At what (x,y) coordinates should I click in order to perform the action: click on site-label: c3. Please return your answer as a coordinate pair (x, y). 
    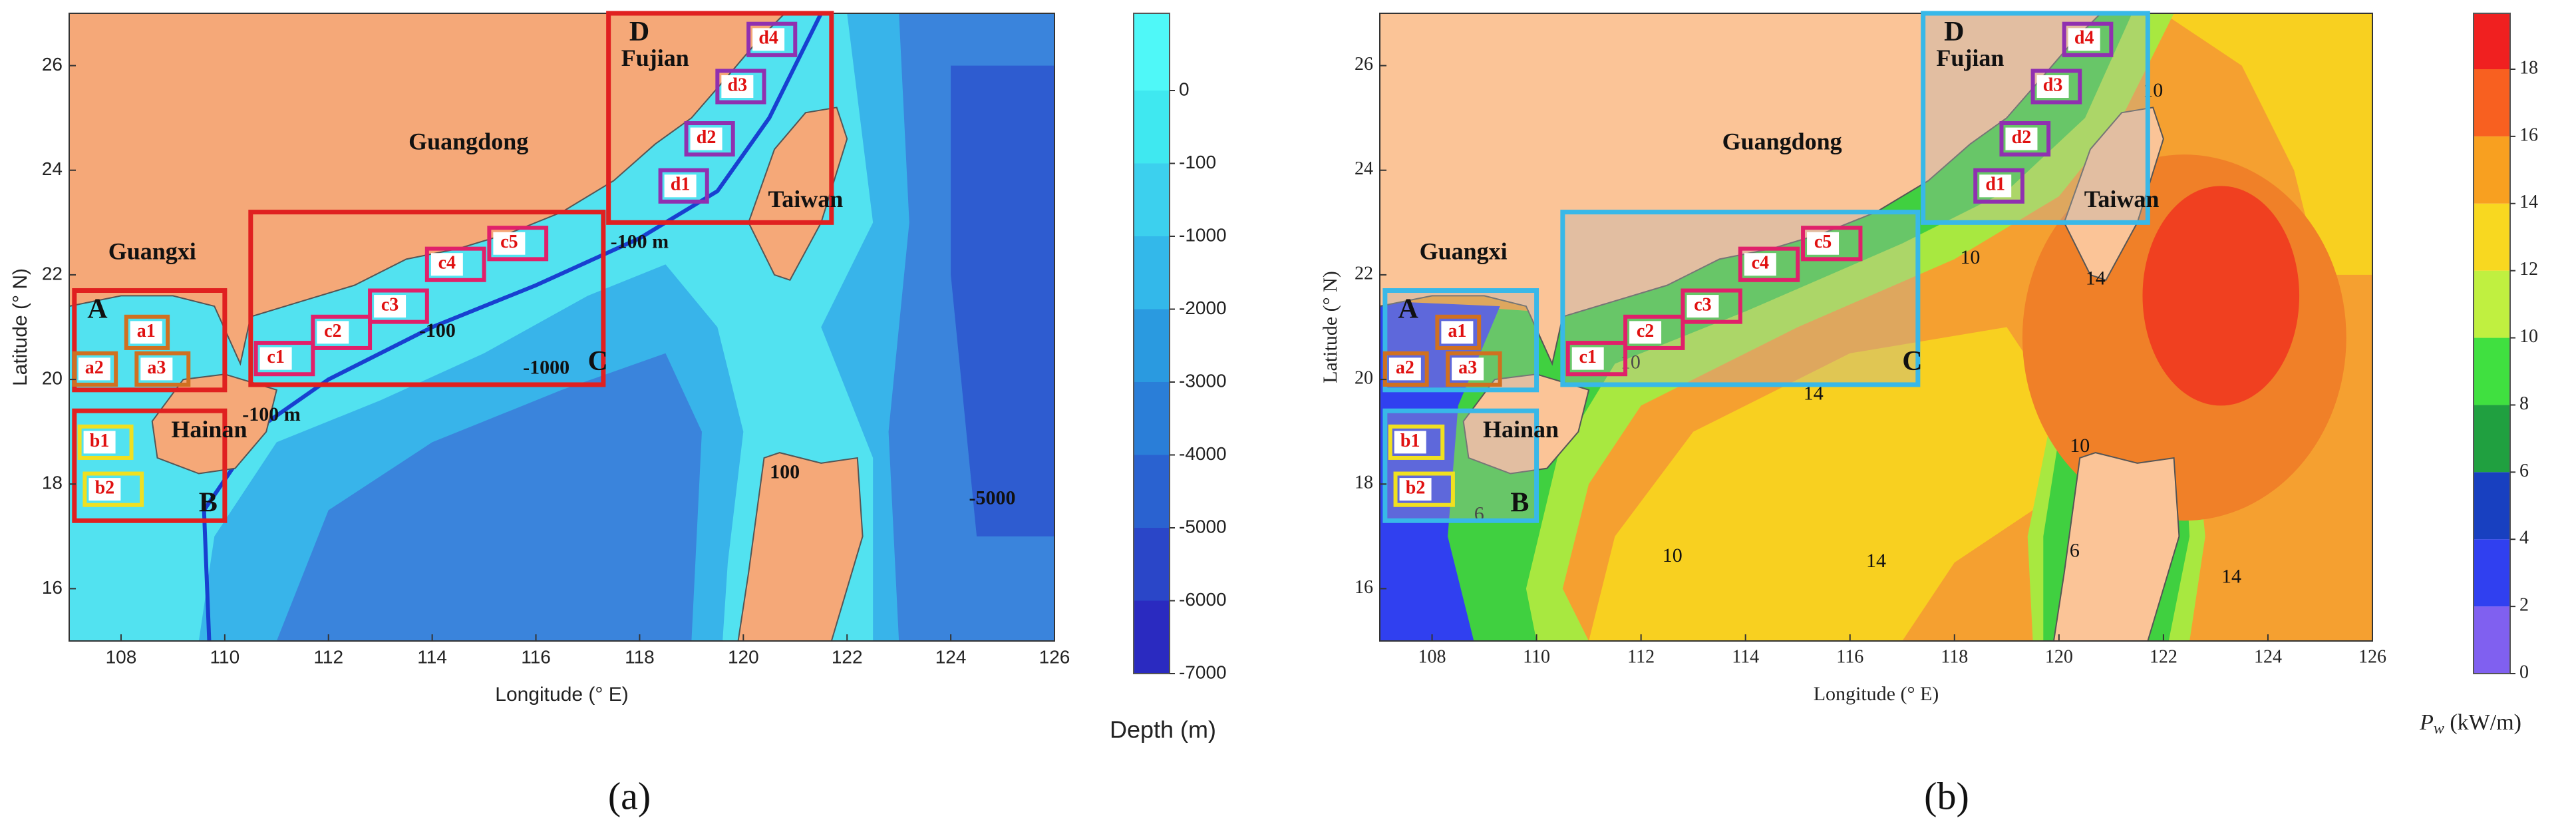
    Looking at the image, I should click on (1702, 304).